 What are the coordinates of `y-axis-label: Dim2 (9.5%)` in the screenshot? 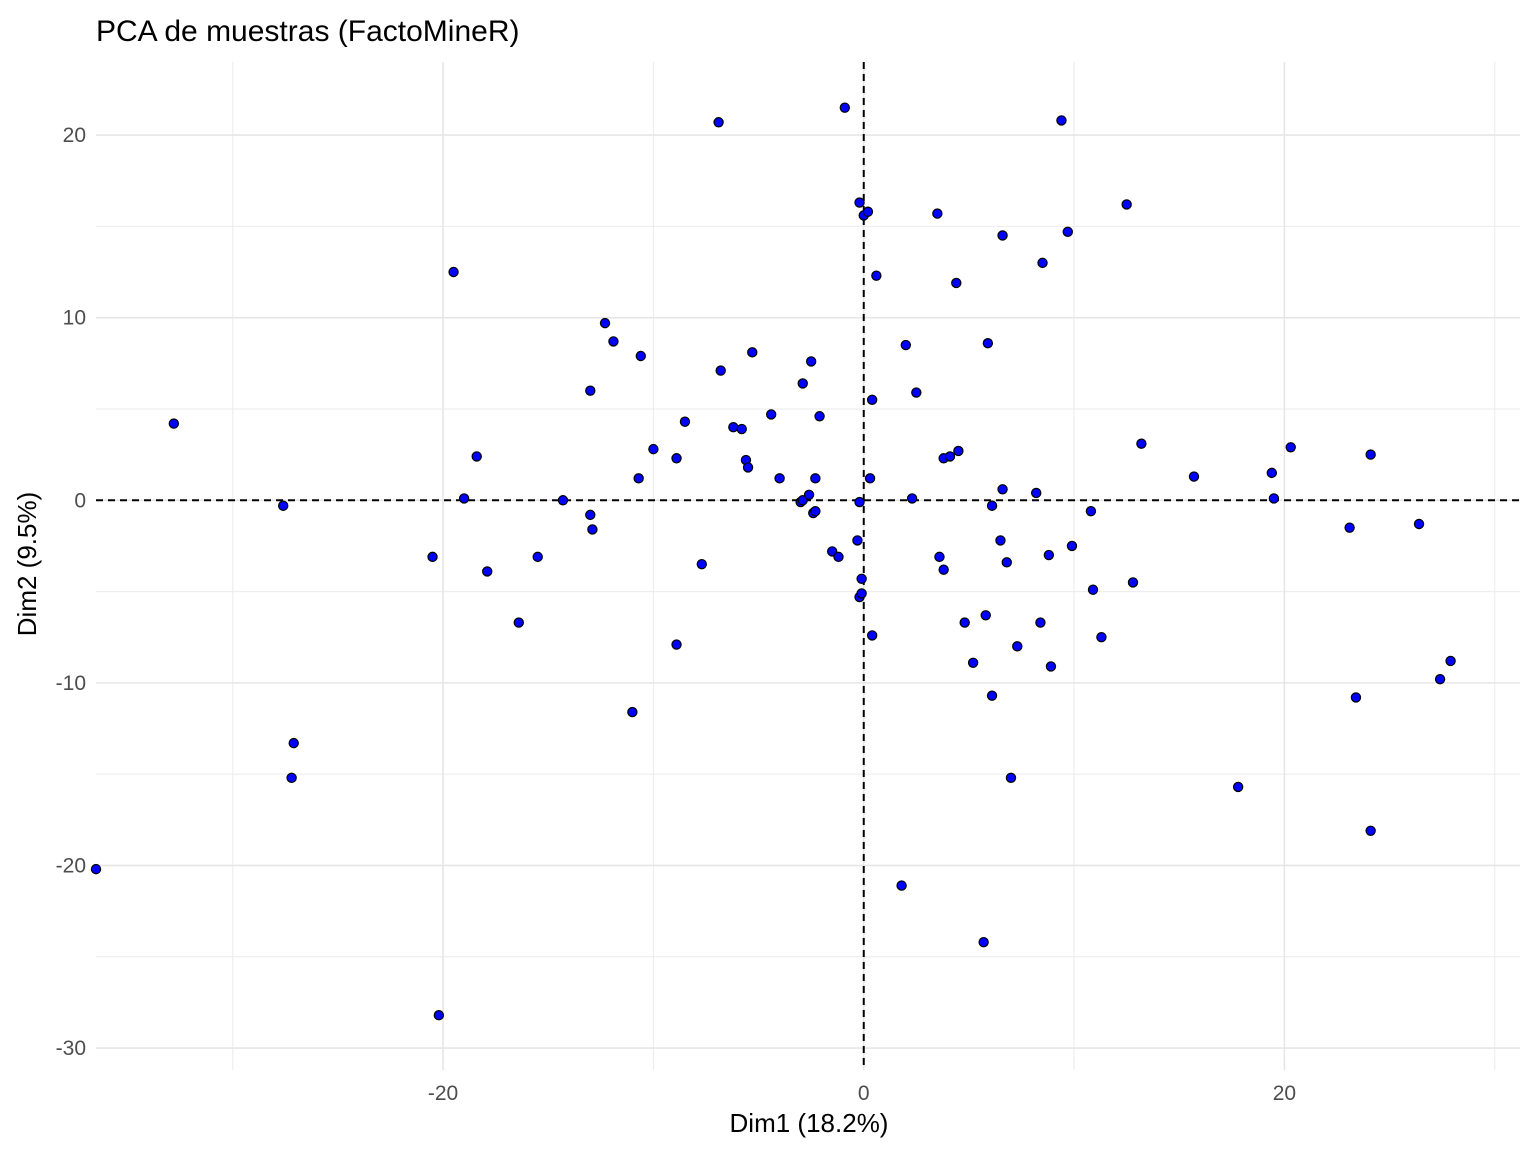 It's located at (27, 564).